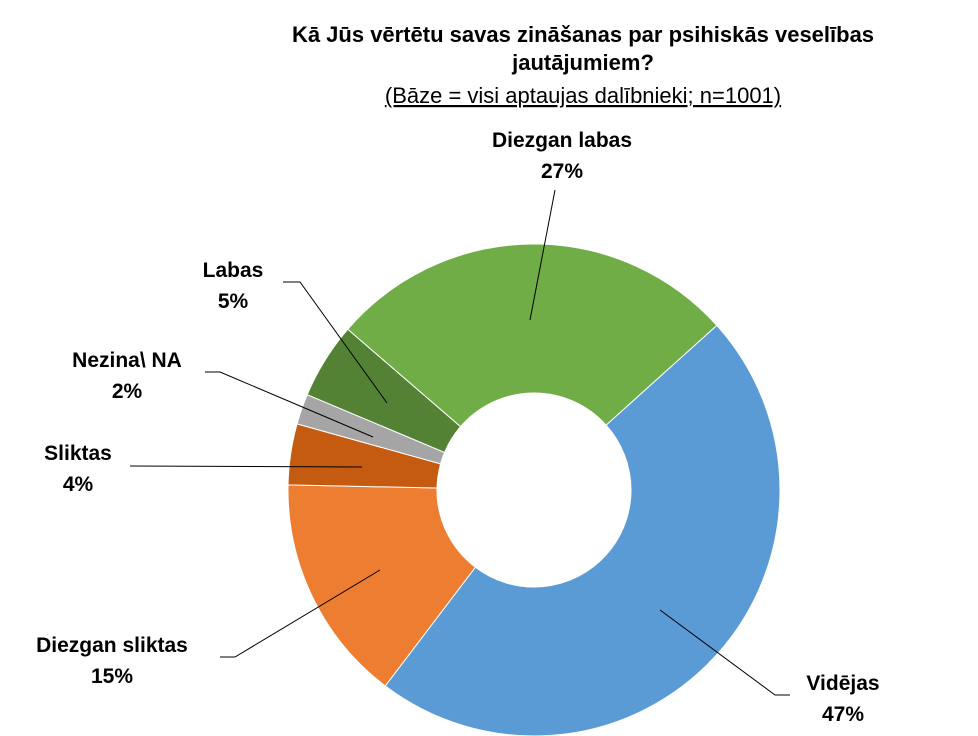 Image resolution: width=978 pixels, height=736 pixels. Describe the element at coordinates (127, 360) in the screenshot. I see `slice-label: Nezina\ NA` at that location.